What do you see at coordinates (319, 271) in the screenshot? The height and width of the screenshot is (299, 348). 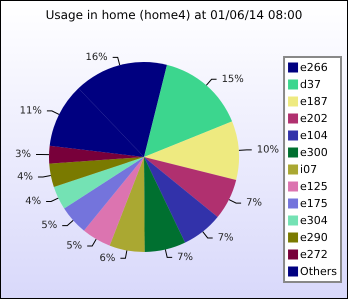 I see `legend-label: Others` at bounding box center [319, 271].